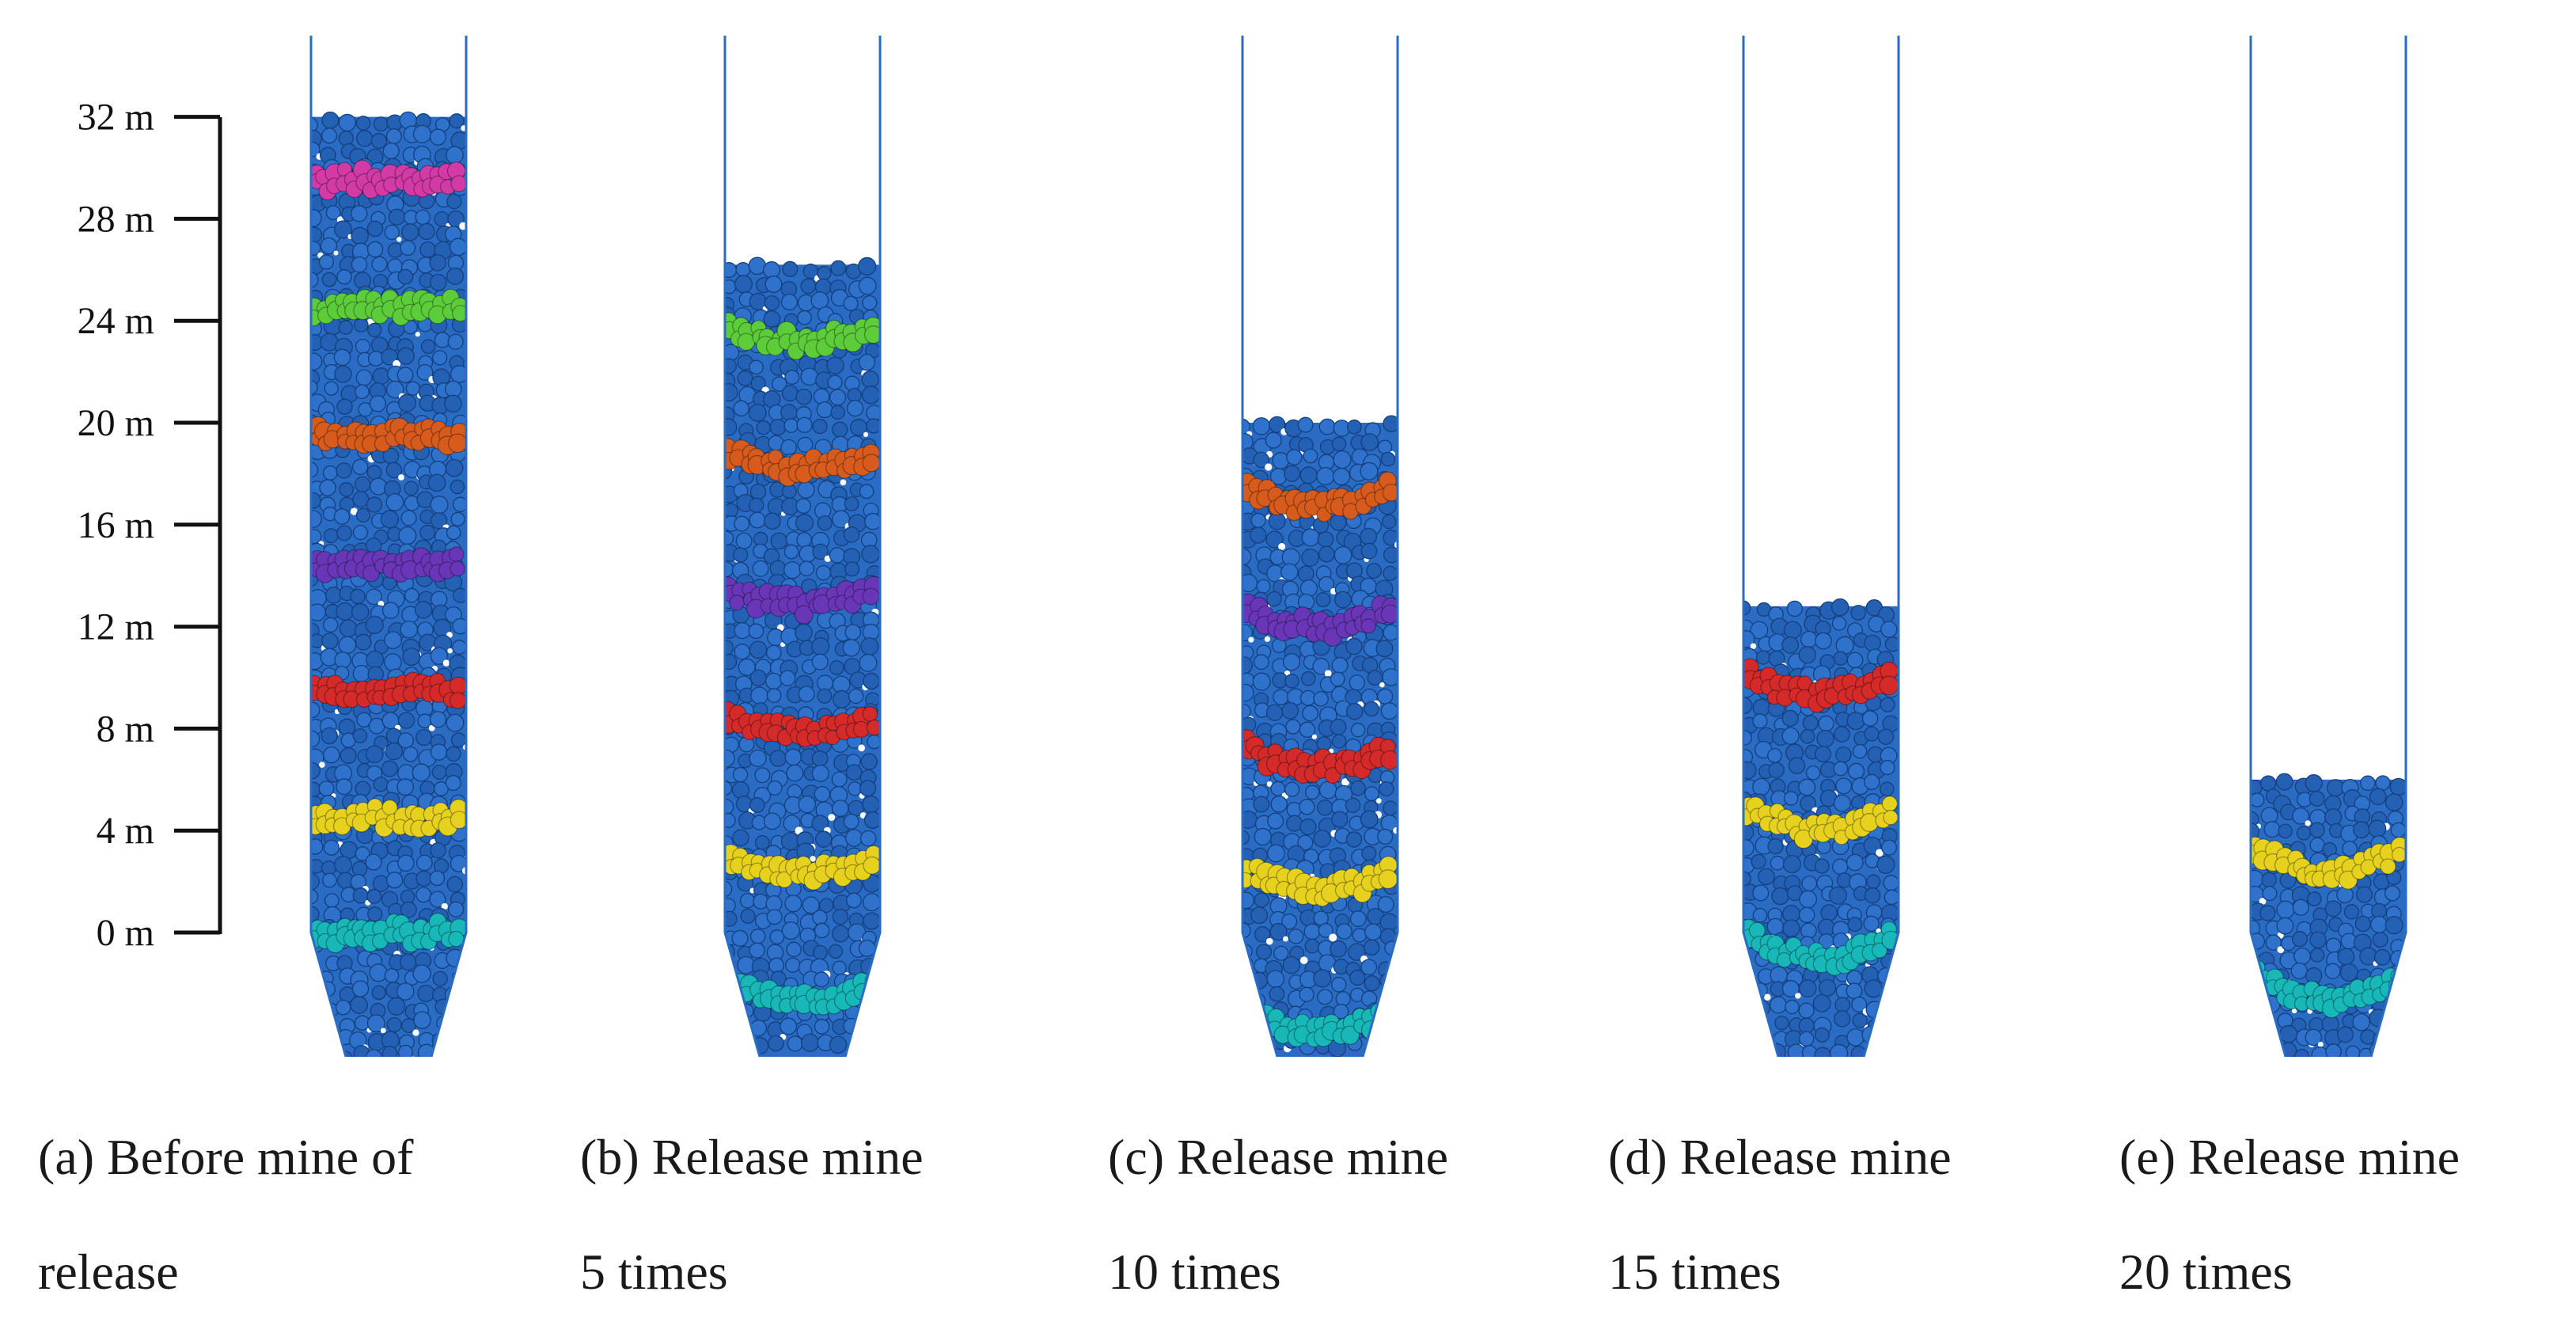 This screenshot has height=1322, width=2576. I want to click on axis-tick-label: 0 m, so click(125, 933).